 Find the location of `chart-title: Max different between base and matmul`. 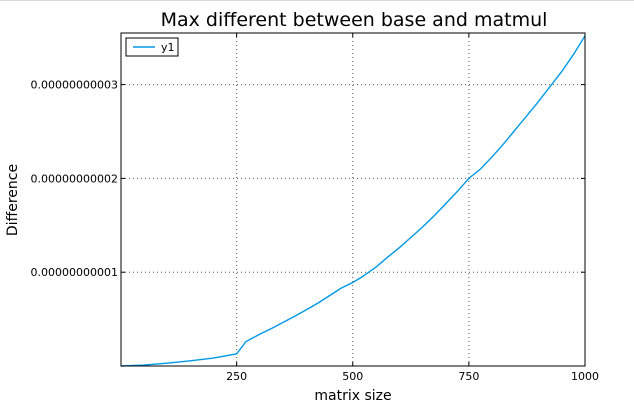

chart-title: Max different between base and matmul is located at coordinates (354, 20).